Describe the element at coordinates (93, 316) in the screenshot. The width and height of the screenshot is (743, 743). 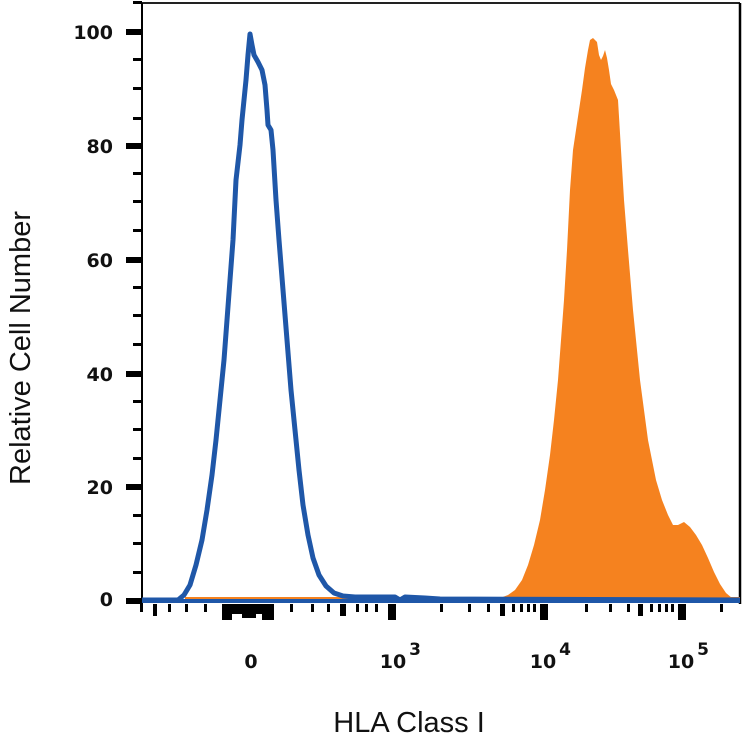
I see `y-tick-labels: 0 20 40 60 80 100` at that location.